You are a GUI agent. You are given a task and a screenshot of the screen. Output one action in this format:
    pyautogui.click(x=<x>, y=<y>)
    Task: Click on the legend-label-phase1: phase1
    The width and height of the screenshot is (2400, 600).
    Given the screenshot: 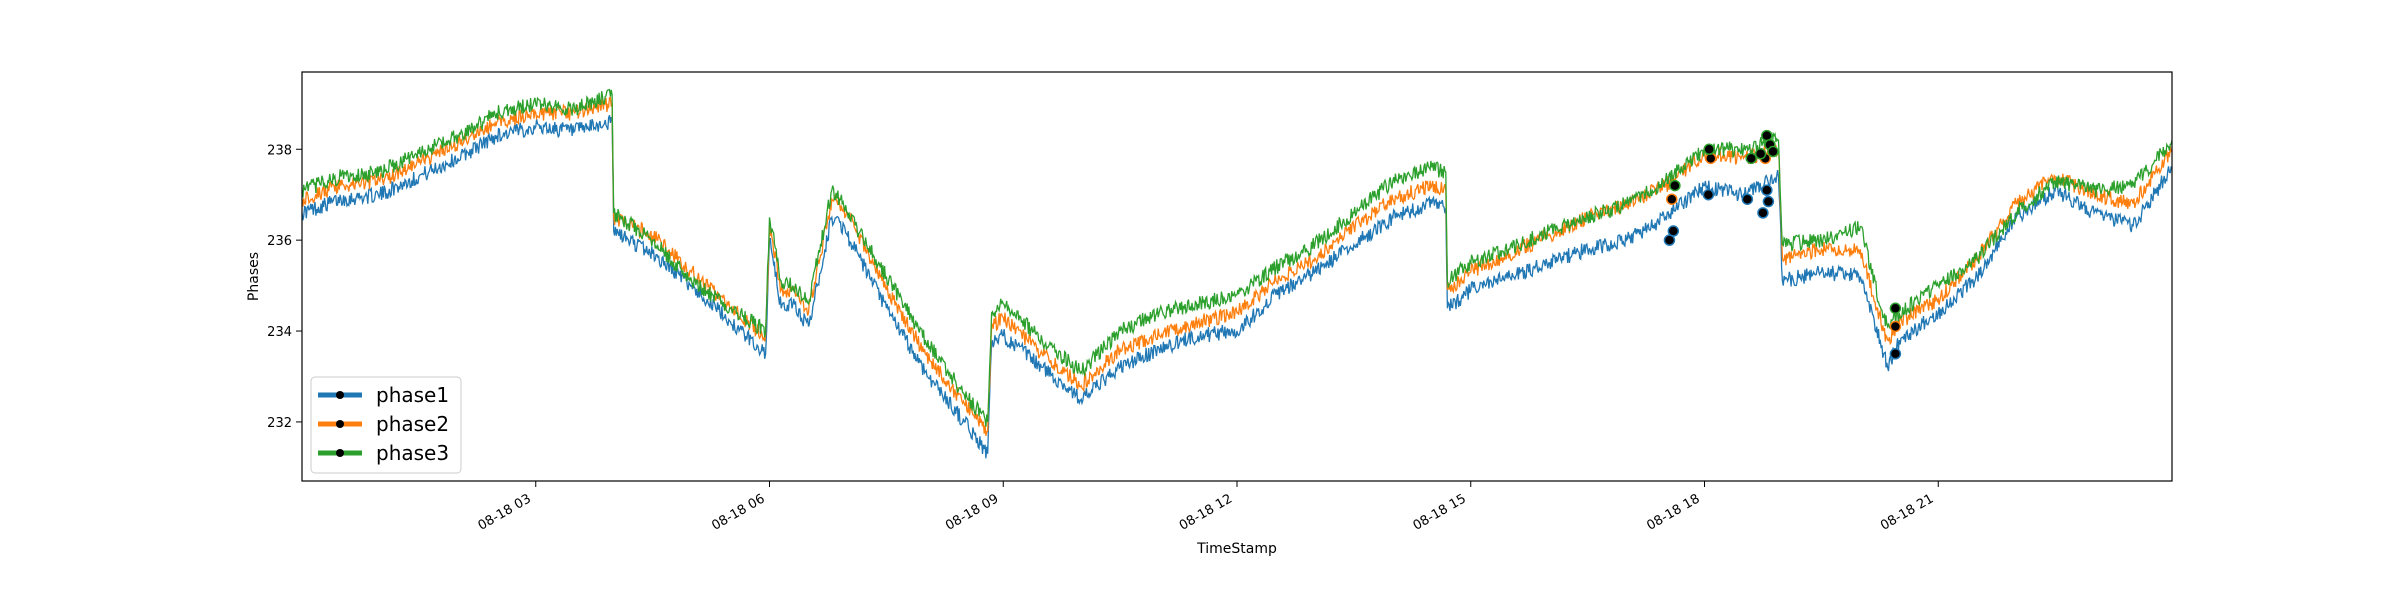 What is the action you would take?
    pyautogui.click(x=412, y=395)
    